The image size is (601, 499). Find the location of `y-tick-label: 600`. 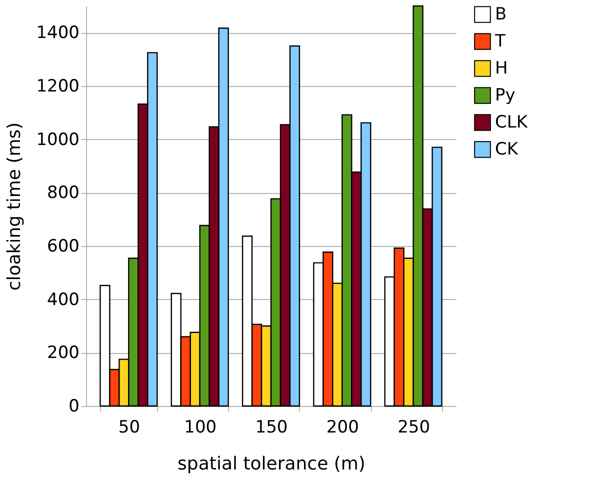

y-tick-label: 600 is located at coordinates (63, 246).